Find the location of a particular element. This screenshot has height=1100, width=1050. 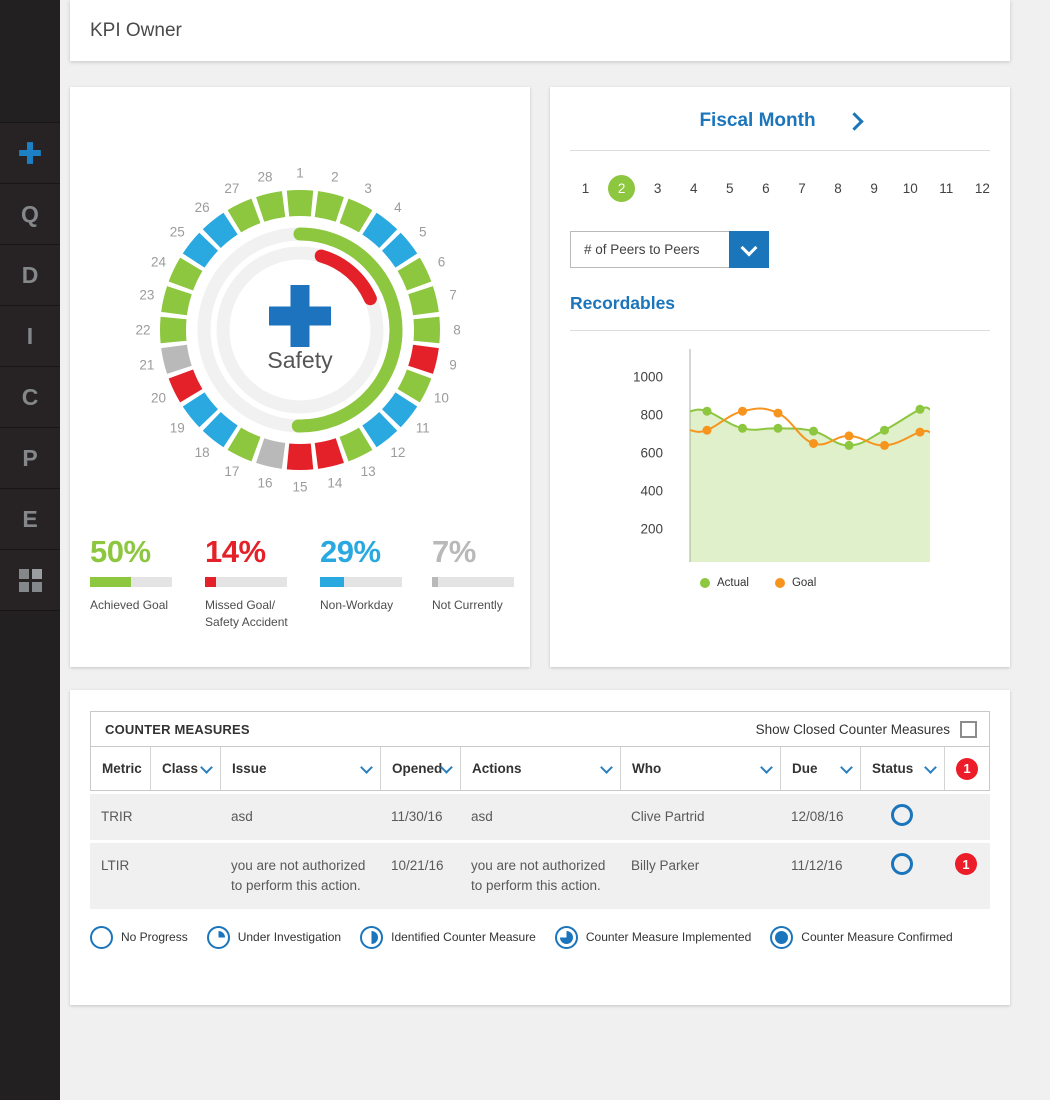

data-point-actual is located at coordinates (742, 428).